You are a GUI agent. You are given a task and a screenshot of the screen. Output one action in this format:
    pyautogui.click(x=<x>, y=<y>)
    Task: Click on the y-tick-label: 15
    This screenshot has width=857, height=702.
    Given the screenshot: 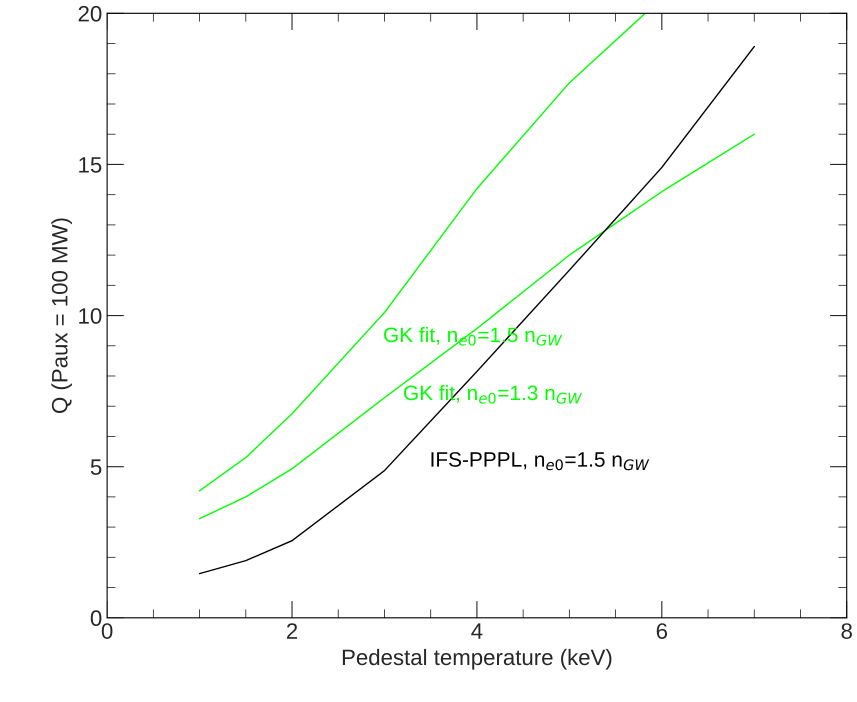 What is the action you would take?
    pyautogui.click(x=90, y=165)
    